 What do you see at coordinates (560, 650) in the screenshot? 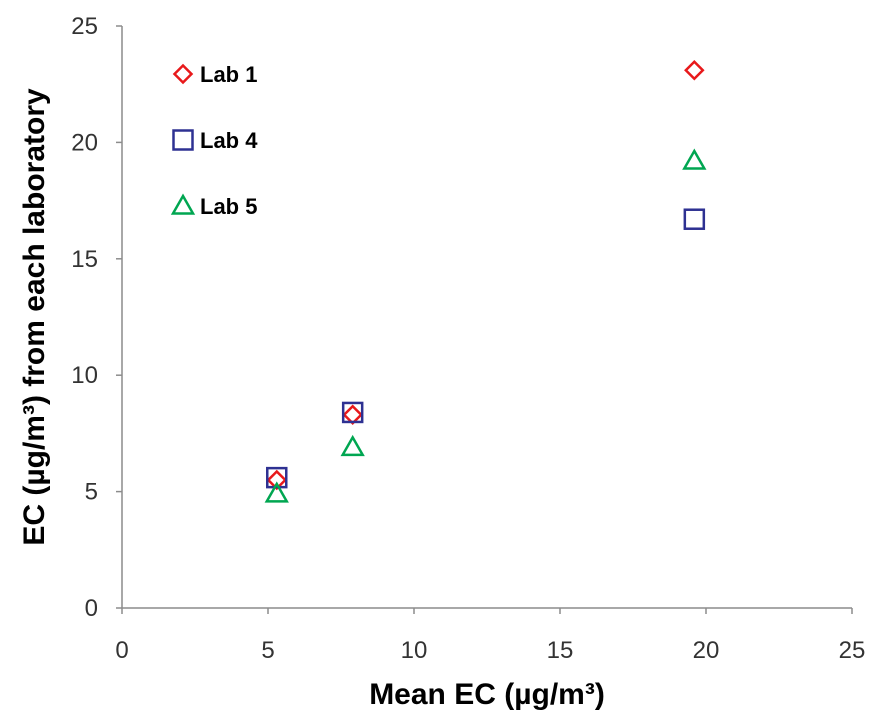
I see `x-tick-label: 15` at bounding box center [560, 650].